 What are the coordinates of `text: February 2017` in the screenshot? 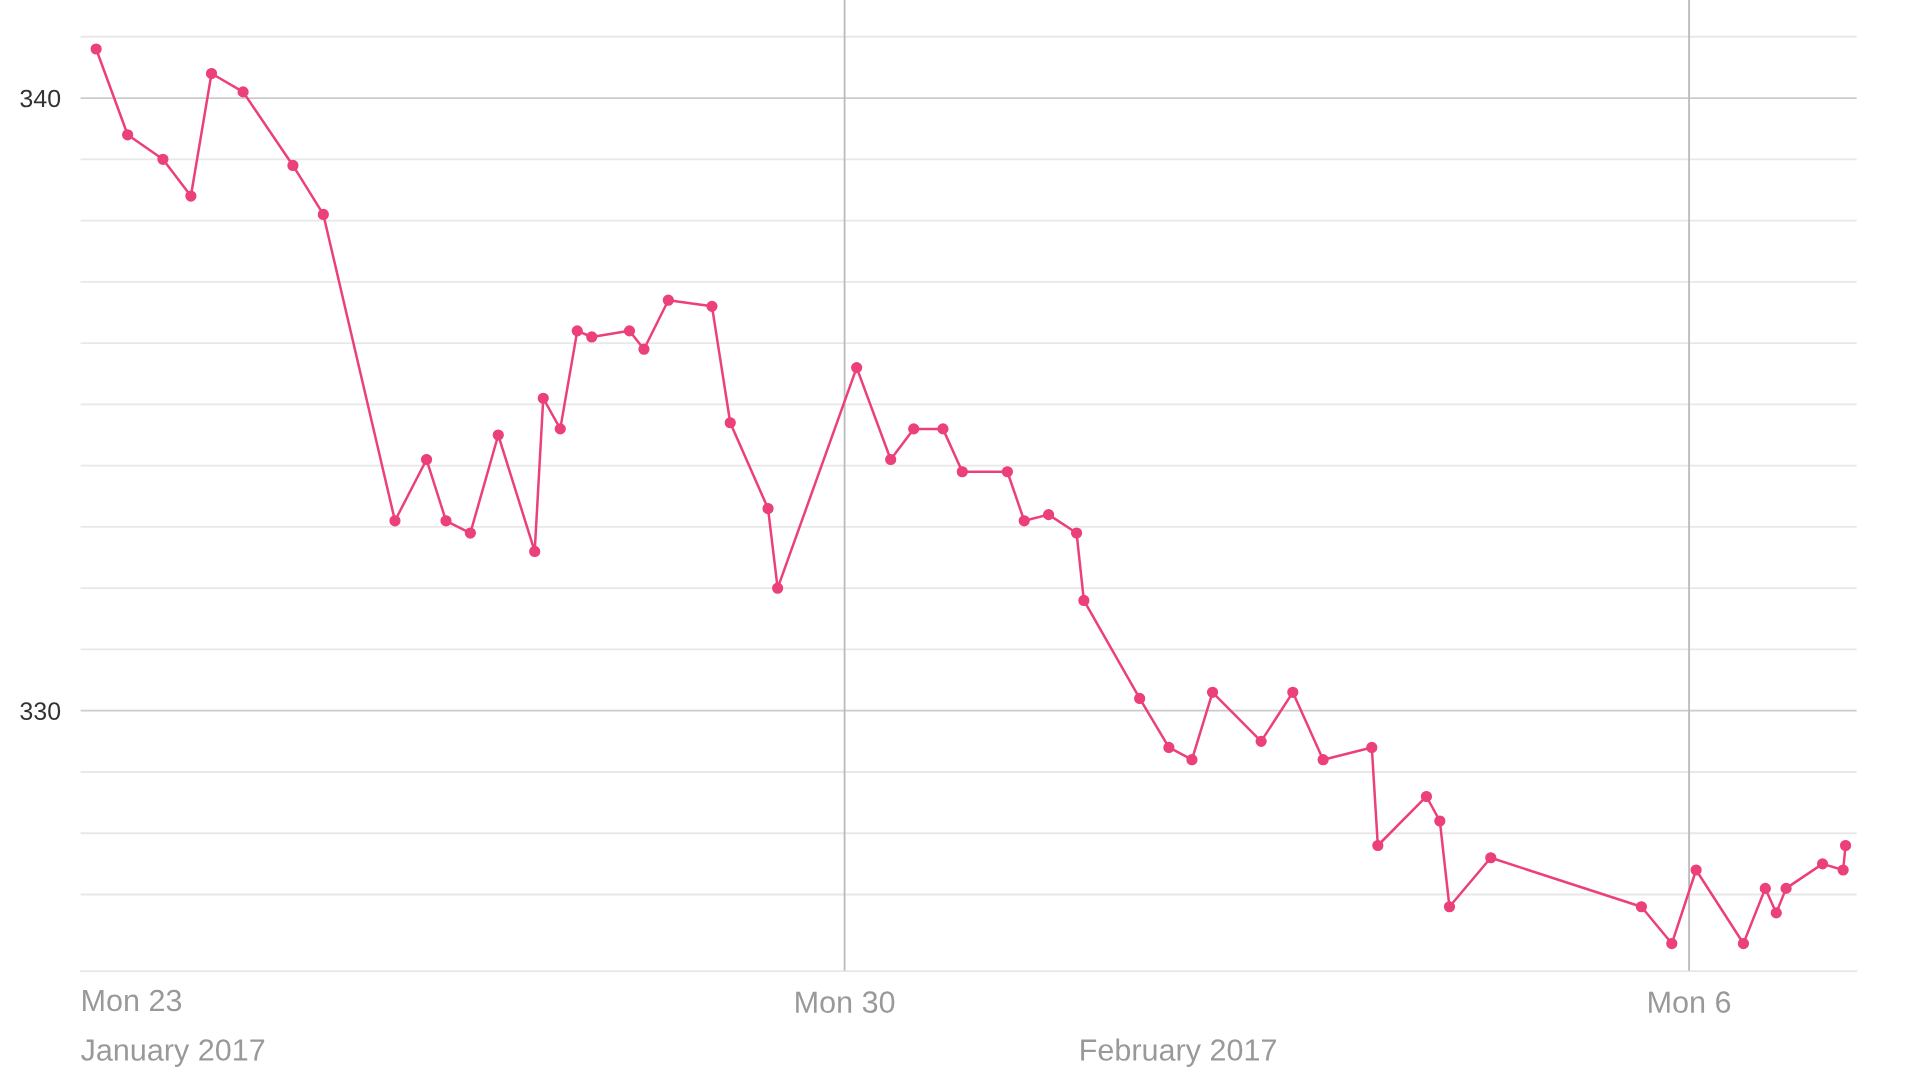 It's located at (1178, 1052).